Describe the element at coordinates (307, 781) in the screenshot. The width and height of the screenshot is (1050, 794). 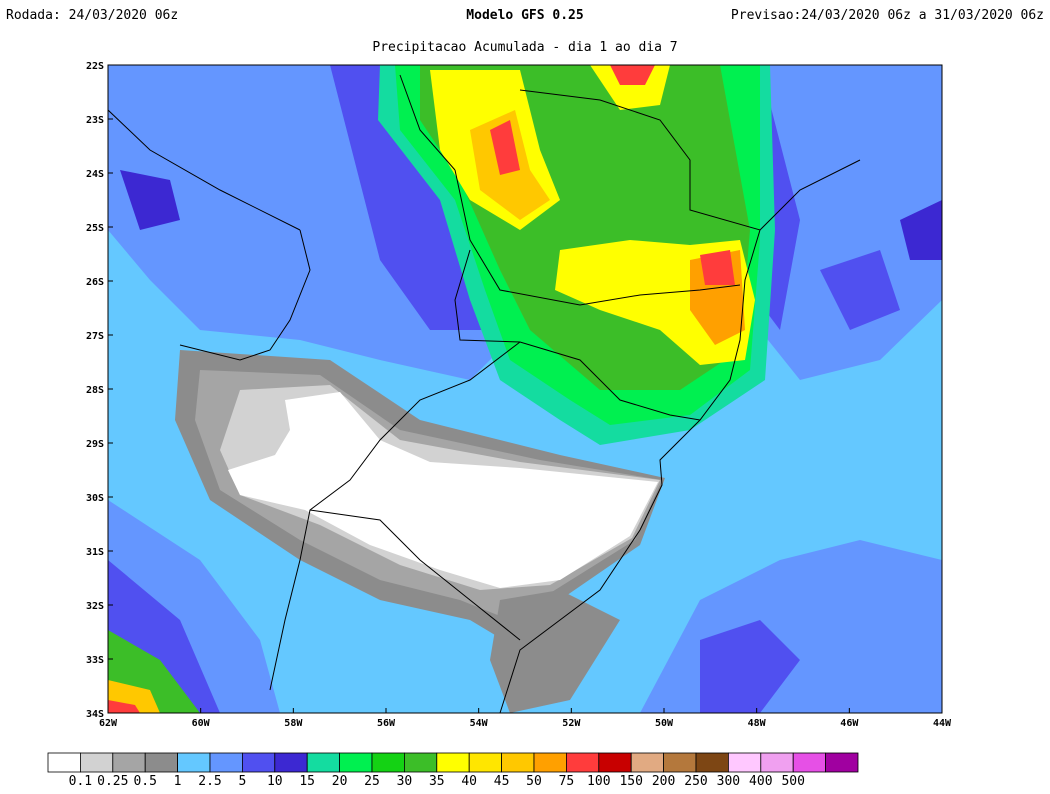
I see `legend-label: 15` at that location.